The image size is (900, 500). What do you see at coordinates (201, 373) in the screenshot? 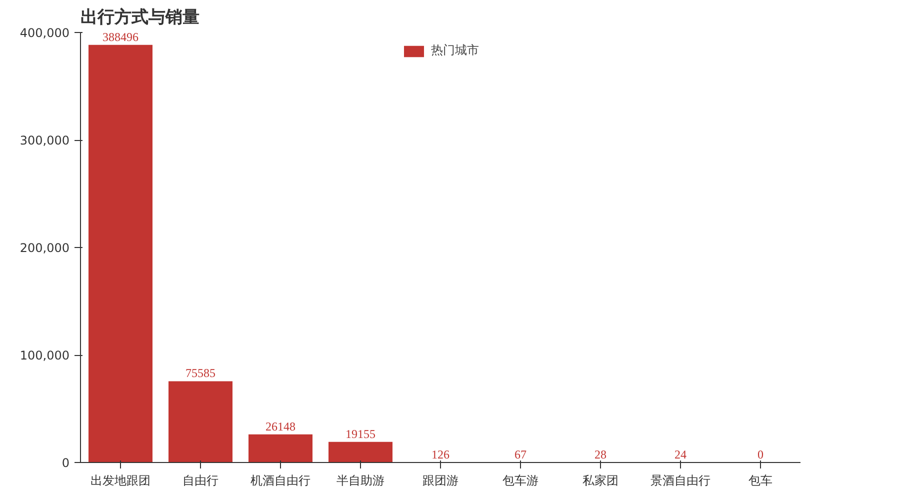
I see `data-label: 75585` at bounding box center [201, 373].